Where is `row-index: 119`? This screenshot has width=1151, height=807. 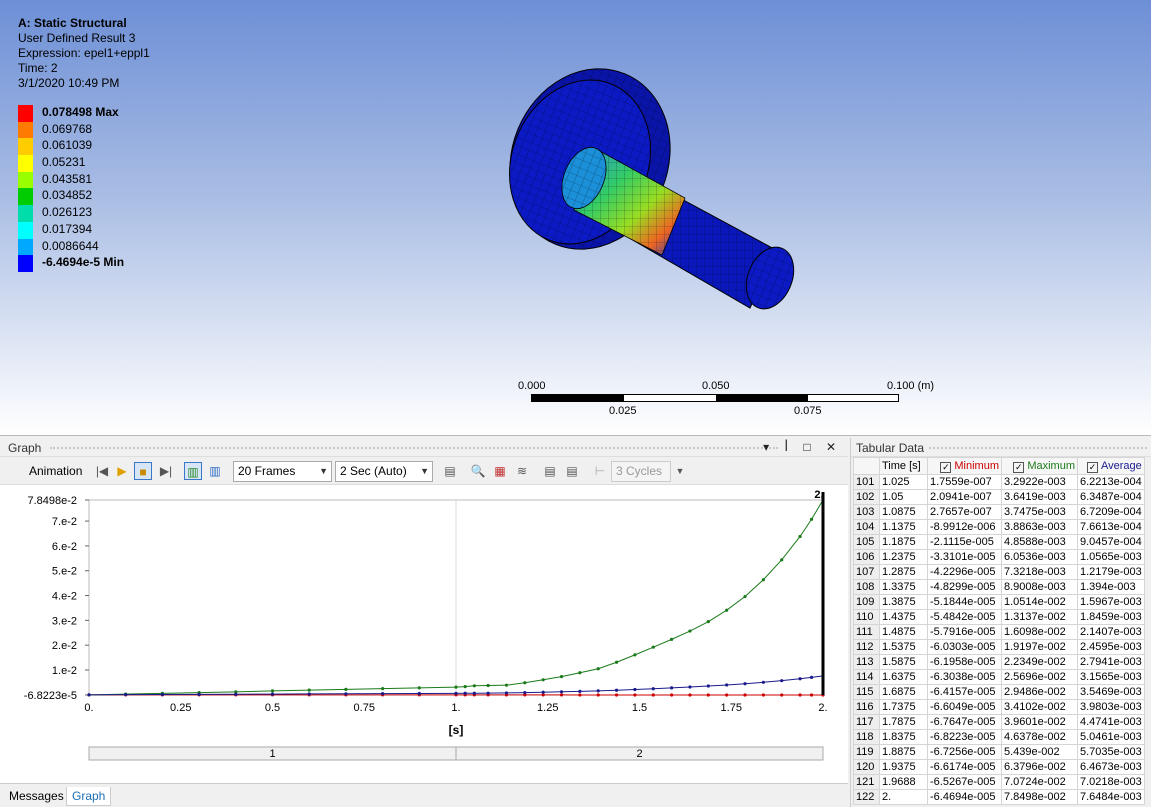
row-index: 119 is located at coordinates (866, 752).